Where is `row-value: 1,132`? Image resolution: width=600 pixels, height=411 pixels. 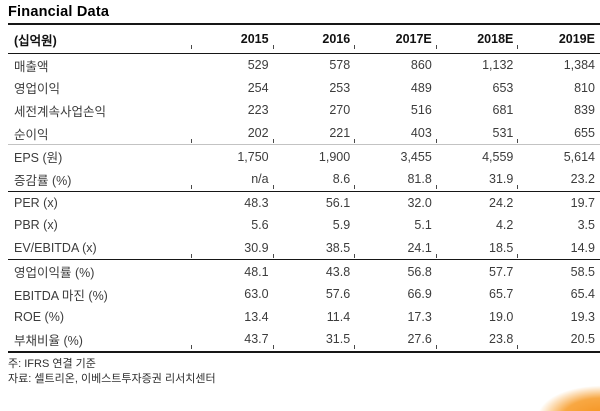 row-value: 1,132 is located at coordinates (498, 65).